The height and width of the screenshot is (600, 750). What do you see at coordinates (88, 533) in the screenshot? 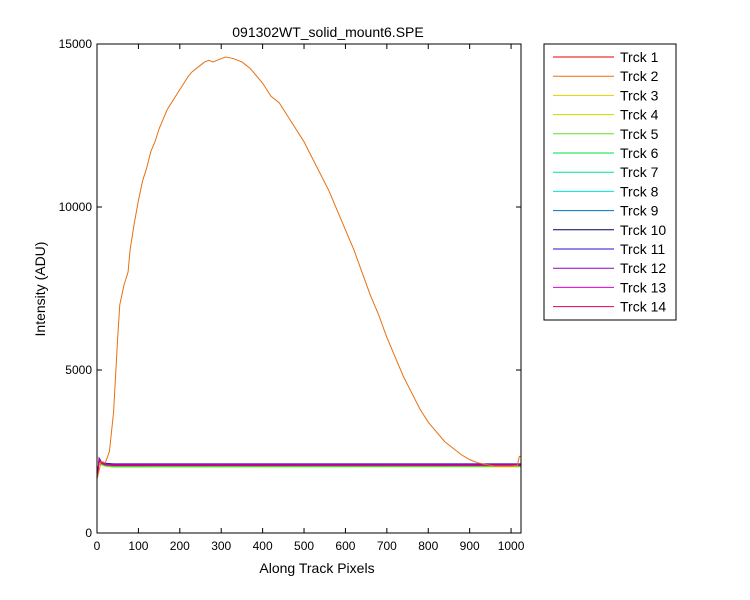
I see `y-tick-label: 0` at bounding box center [88, 533].